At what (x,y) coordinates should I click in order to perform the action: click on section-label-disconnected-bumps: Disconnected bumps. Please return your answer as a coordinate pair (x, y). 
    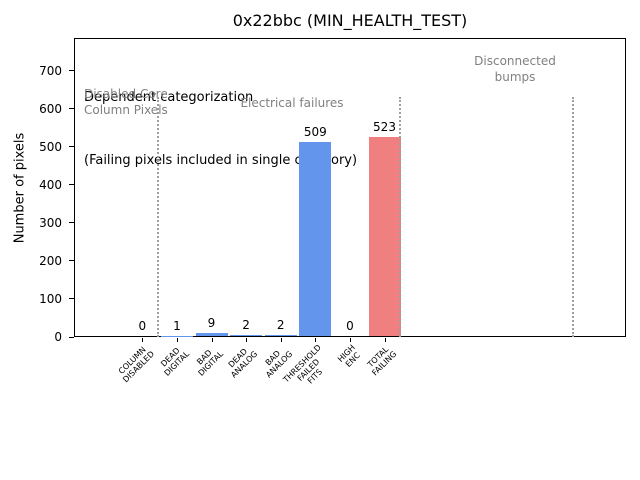
    Looking at the image, I should click on (515, 69).